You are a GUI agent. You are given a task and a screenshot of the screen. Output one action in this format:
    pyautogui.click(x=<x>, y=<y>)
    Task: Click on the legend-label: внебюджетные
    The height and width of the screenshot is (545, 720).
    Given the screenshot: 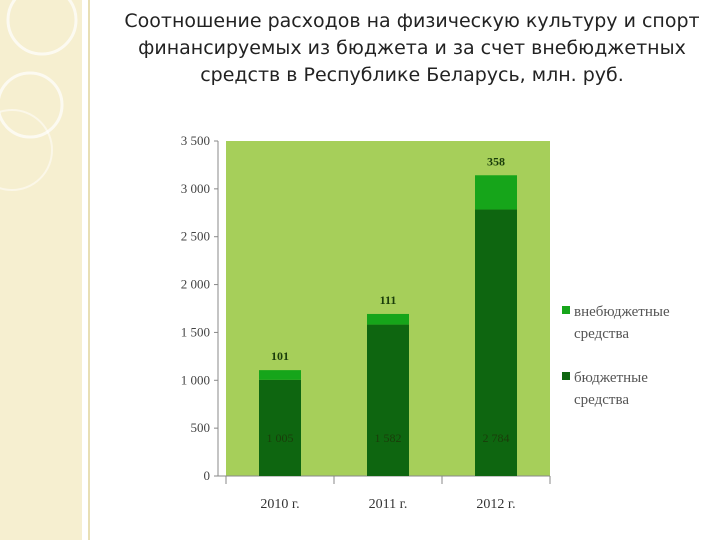 What is the action you would take?
    pyautogui.click(x=622, y=312)
    